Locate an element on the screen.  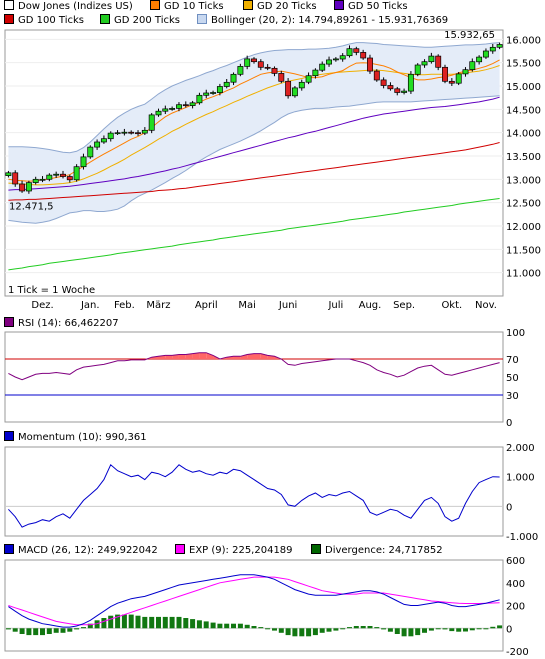
gd200-line is located at coordinates (254, 234).